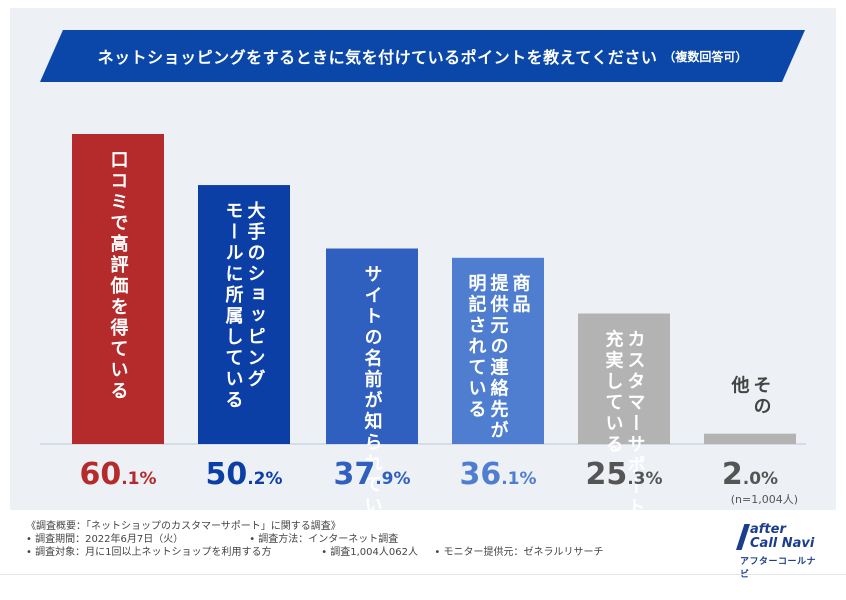  What do you see at coordinates (233, 306) in the screenshot?
I see `category-label: モールに所属している` at bounding box center [233, 306].